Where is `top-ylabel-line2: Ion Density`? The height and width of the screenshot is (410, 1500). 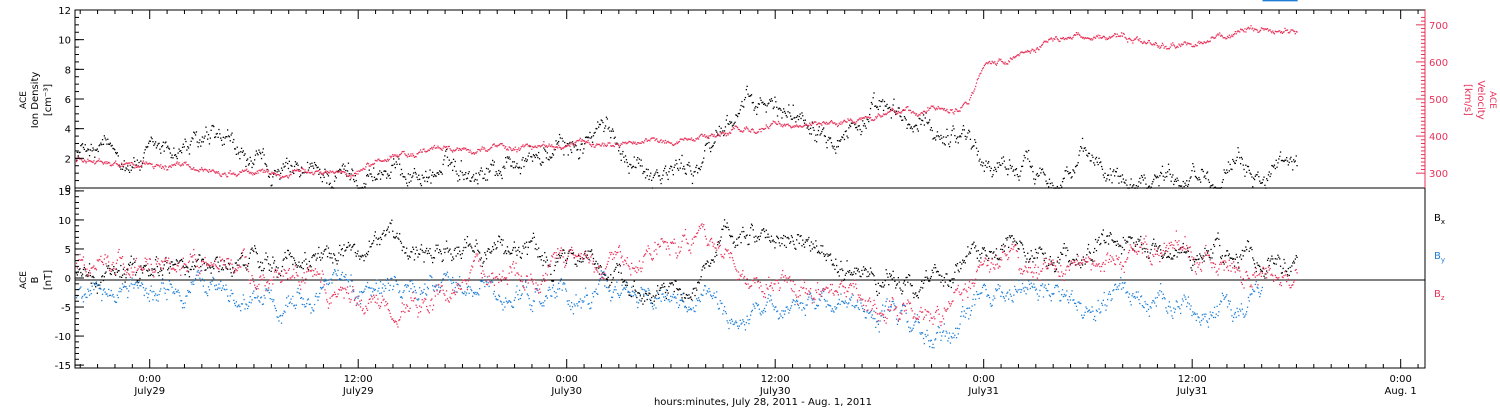 top-ylabel-line2: Ion Density is located at coordinates (35, 100).